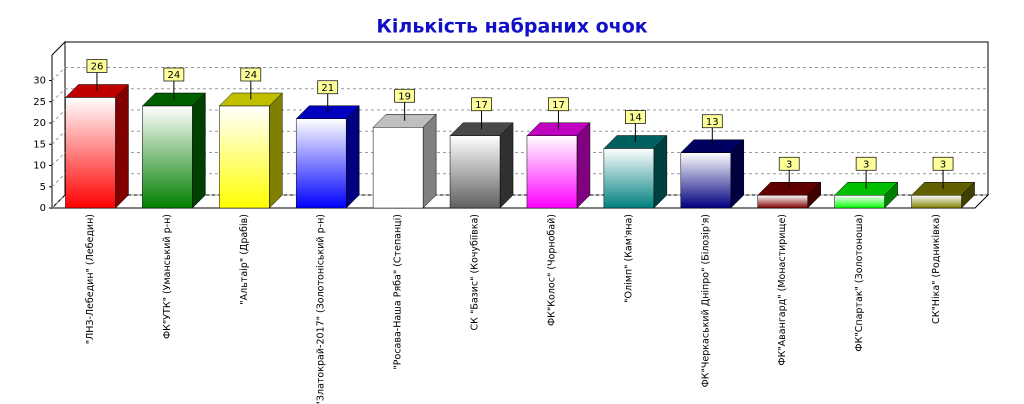 Image resolution: width=1024 pixels, height=404 pixels. What do you see at coordinates (58, 125) in the screenshot?
I see `left-wall` at bounding box center [58, 125].